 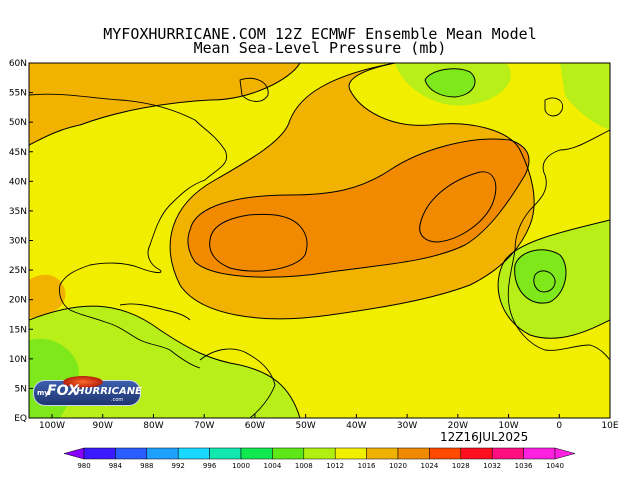 What do you see at coordinates (458, 426) in the screenshot?
I see `longitude-label: 20W` at bounding box center [458, 426].